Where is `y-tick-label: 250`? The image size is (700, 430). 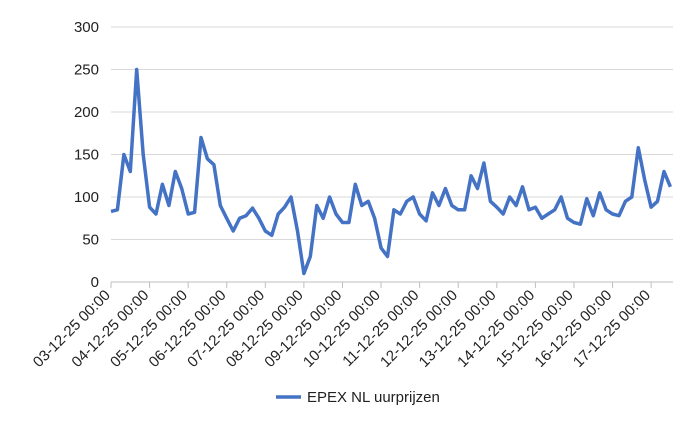
y-tick-label: 250 is located at coordinates (86, 70).